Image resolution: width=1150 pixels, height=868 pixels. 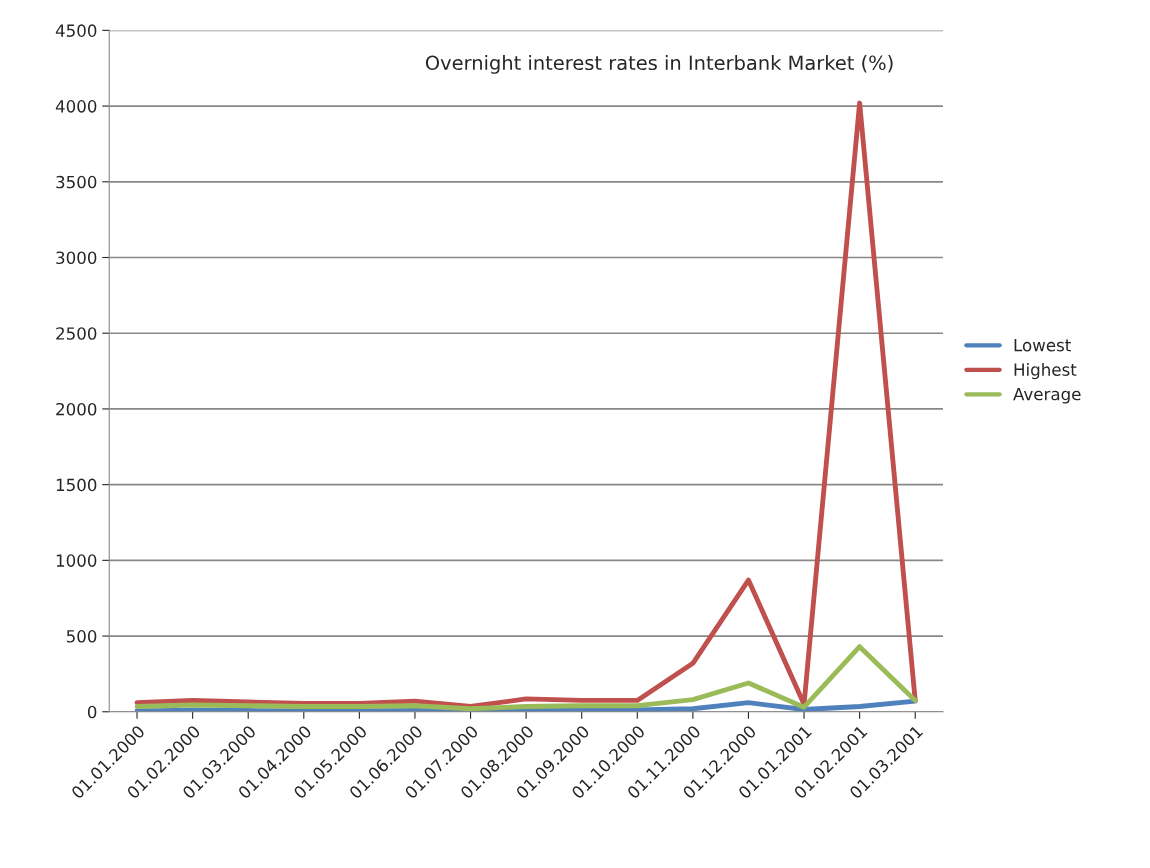 What do you see at coordinates (659, 64) in the screenshot?
I see `text: Overnight interest rates in Interbank Market (%)` at bounding box center [659, 64].